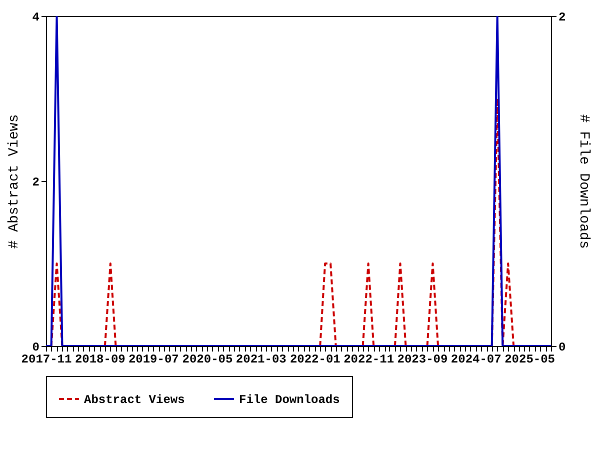 The image size is (600, 450). What do you see at coordinates (207, 359) in the screenshot?
I see `x-tick-label: 2020-05` at bounding box center [207, 359].